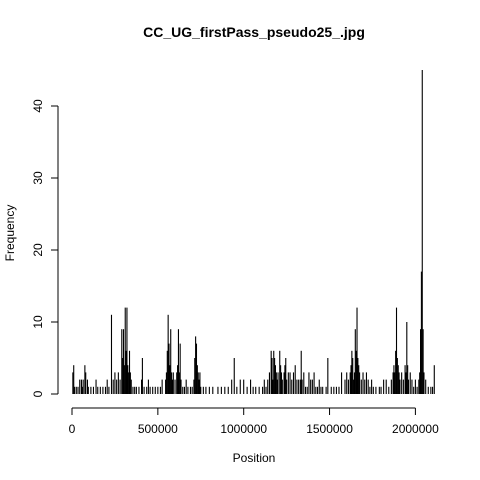  Describe the element at coordinates (10, 233) in the screenshot. I see `y-axis-label: Frequency` at that location.